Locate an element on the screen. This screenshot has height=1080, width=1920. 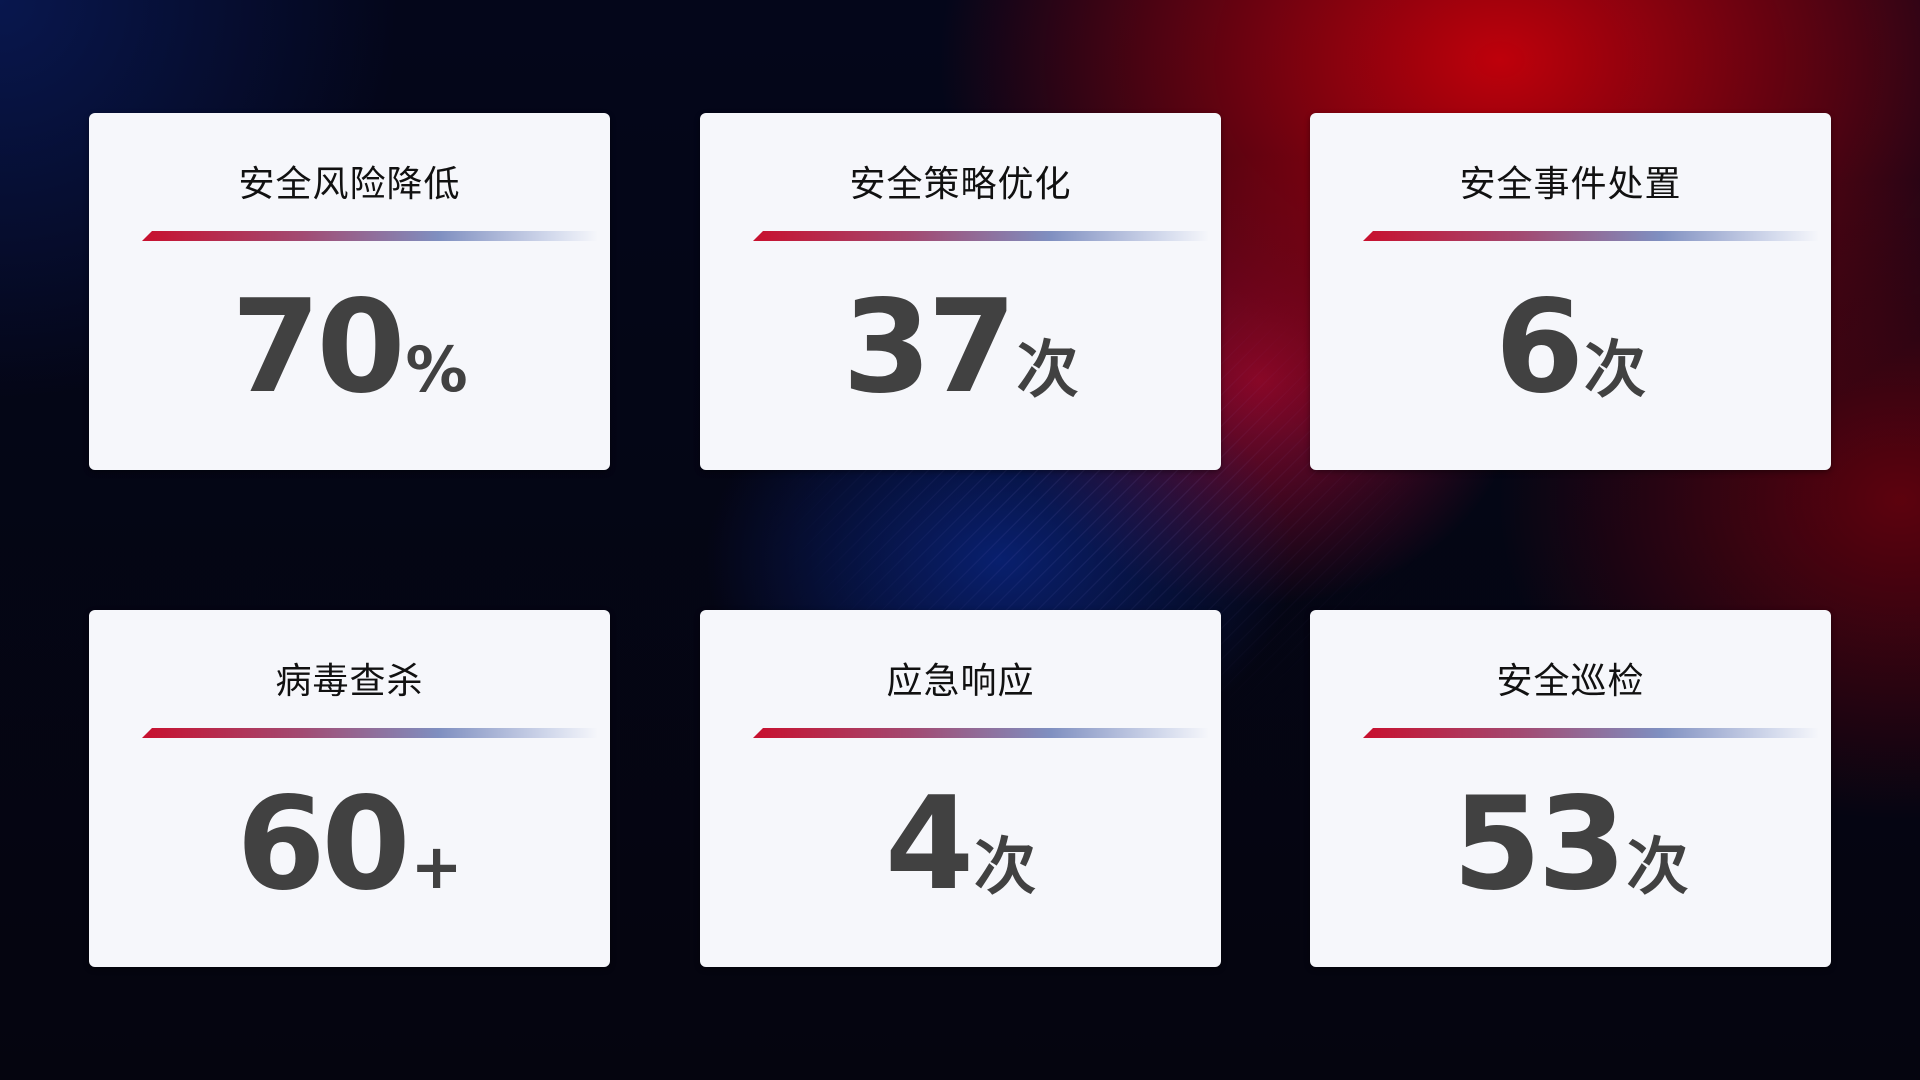
card-title: 安全巡检 is located at coordinates (1570, 681).